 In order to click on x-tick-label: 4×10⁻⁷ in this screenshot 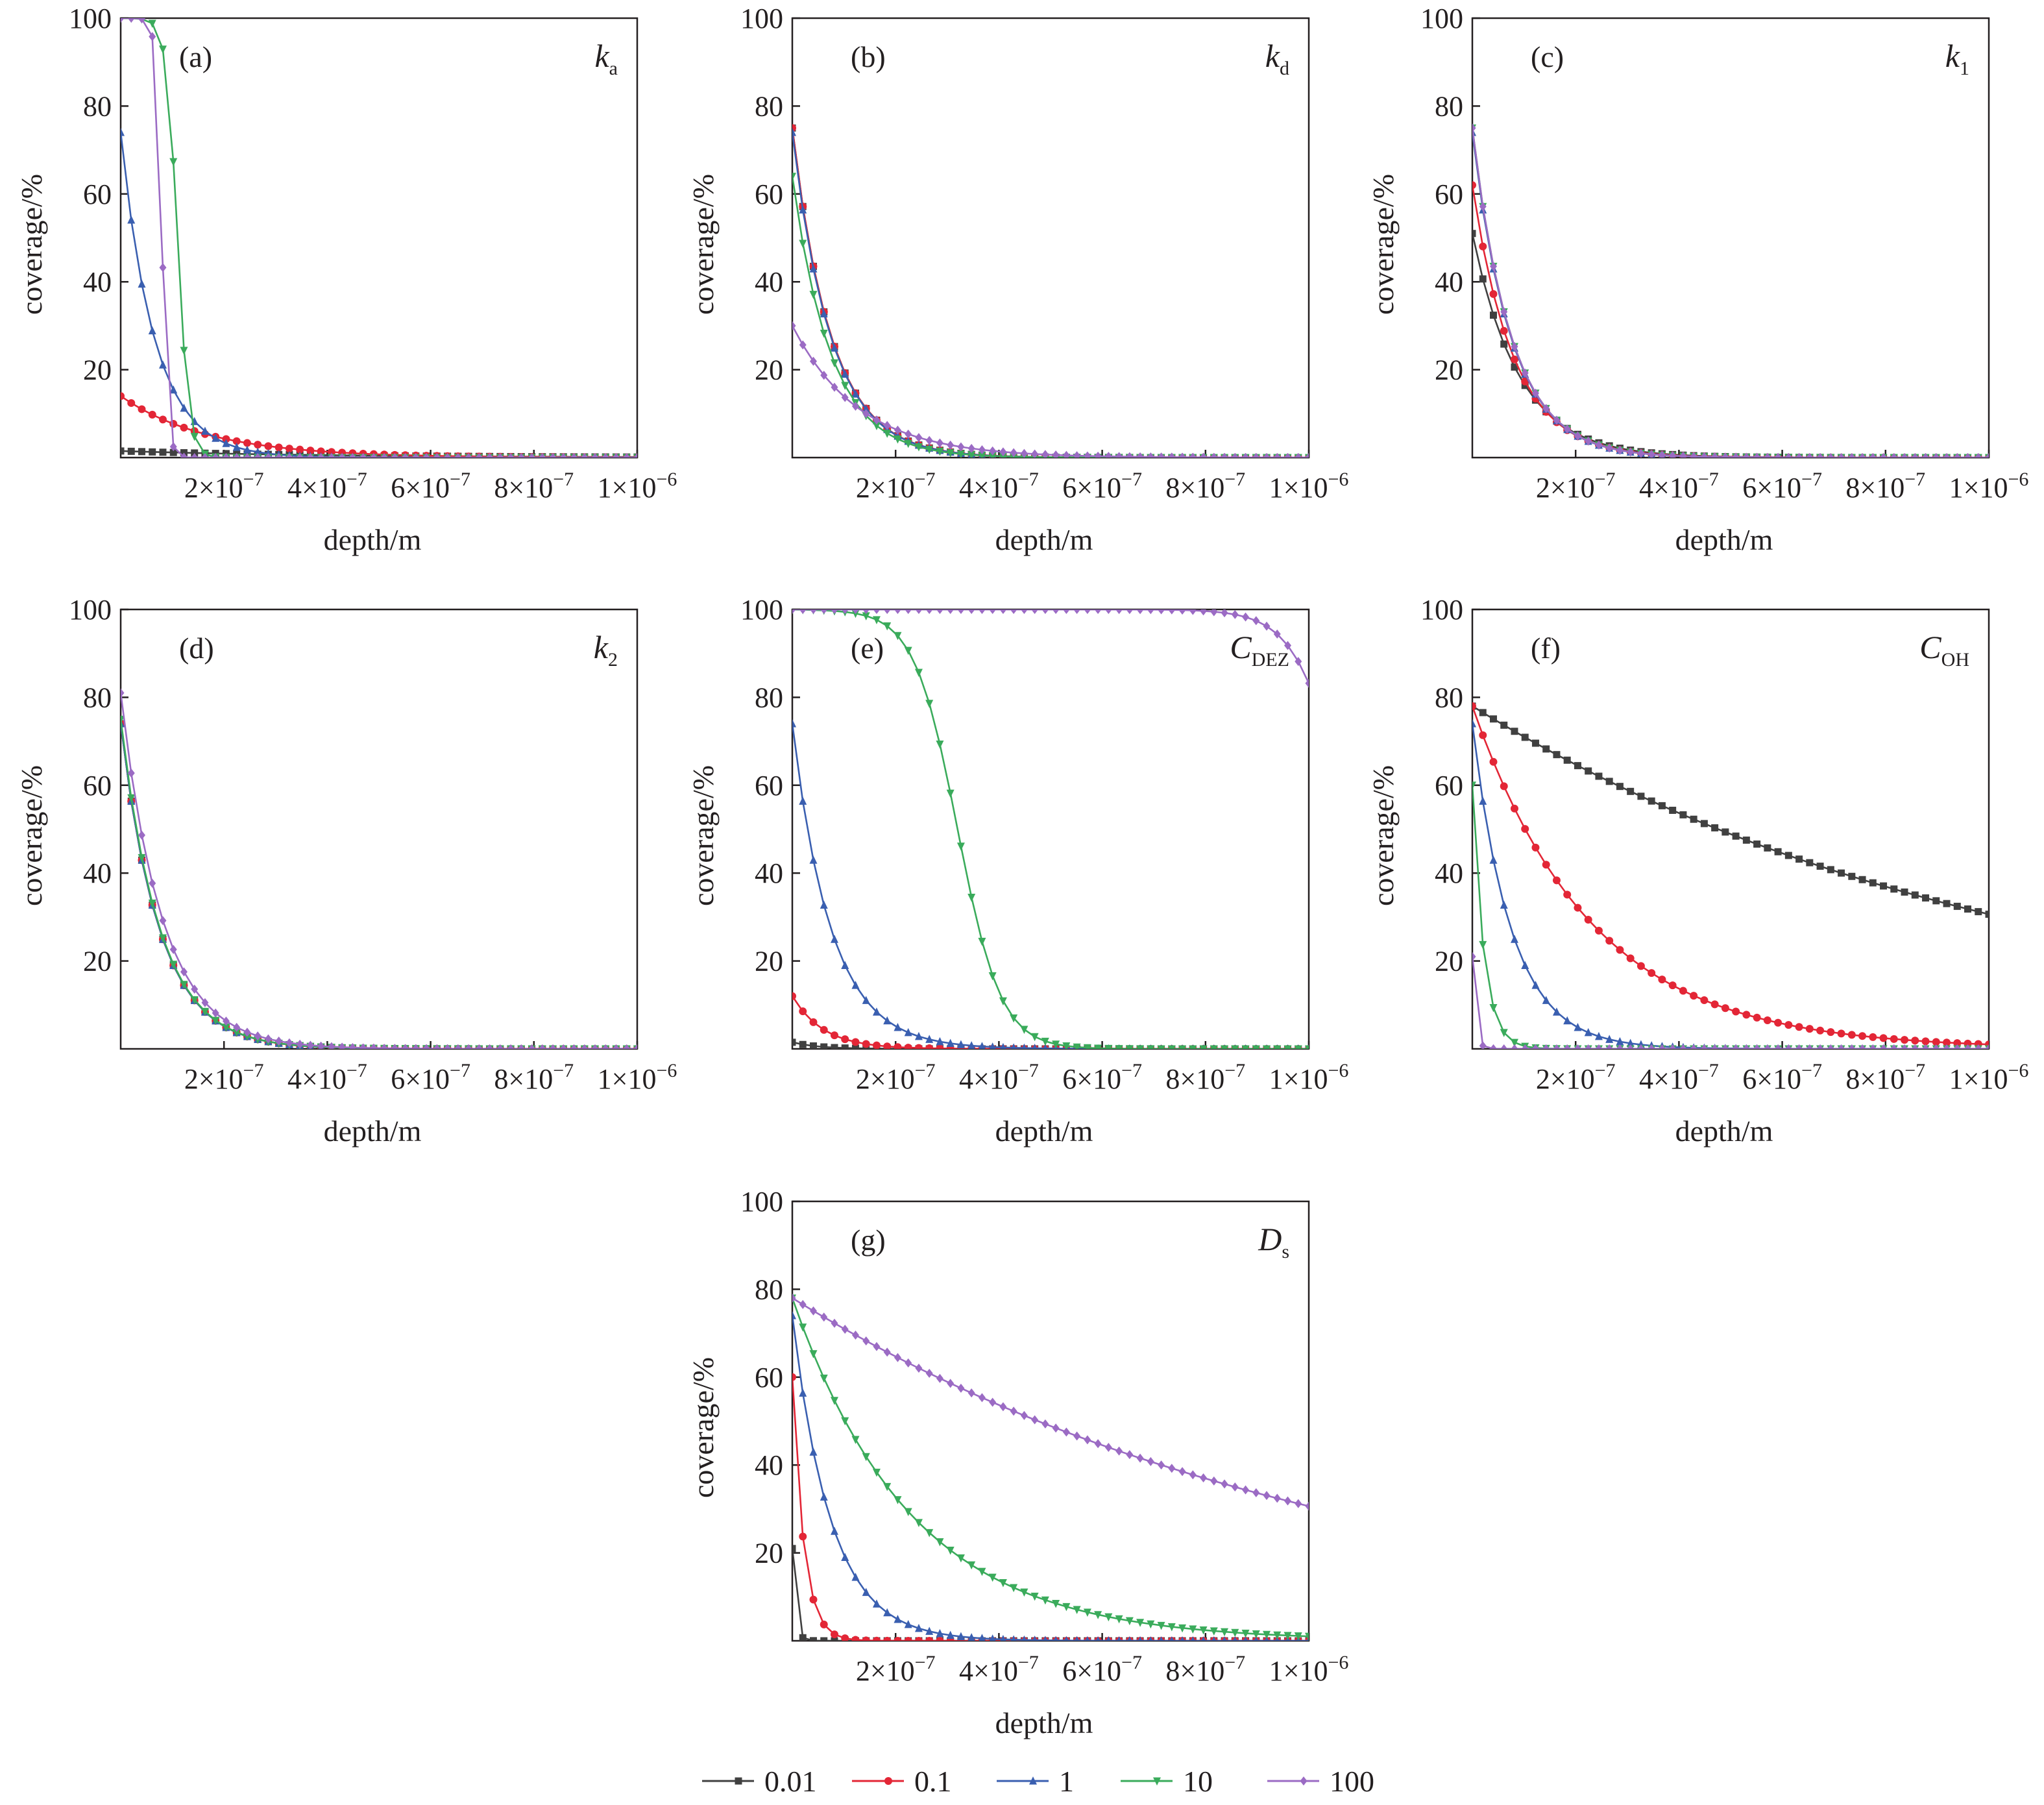, I will do `click(327, 486)`.